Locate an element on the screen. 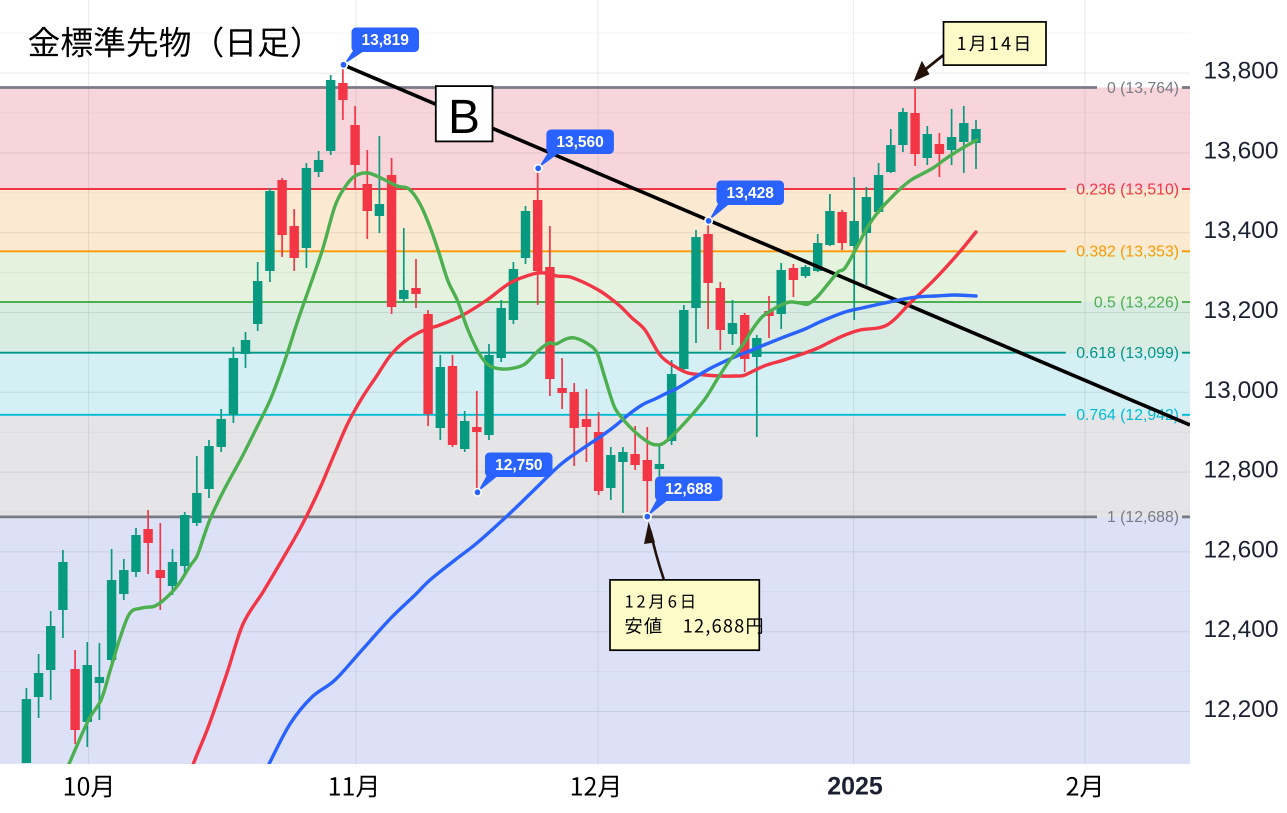 This screenshot has width=1287, height=813. svg-text: 13,000 is located at coordinates (1241, 390).